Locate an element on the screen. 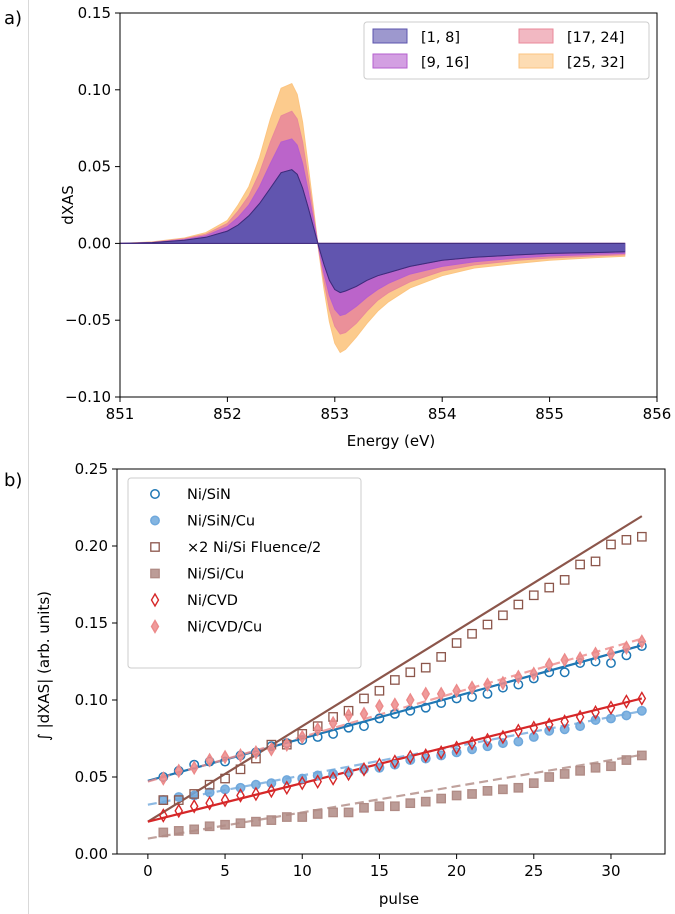 The width and height of the screenshot is (675, 914). panel-a-xtick-label: 852 is located at coordinates (227, 414).